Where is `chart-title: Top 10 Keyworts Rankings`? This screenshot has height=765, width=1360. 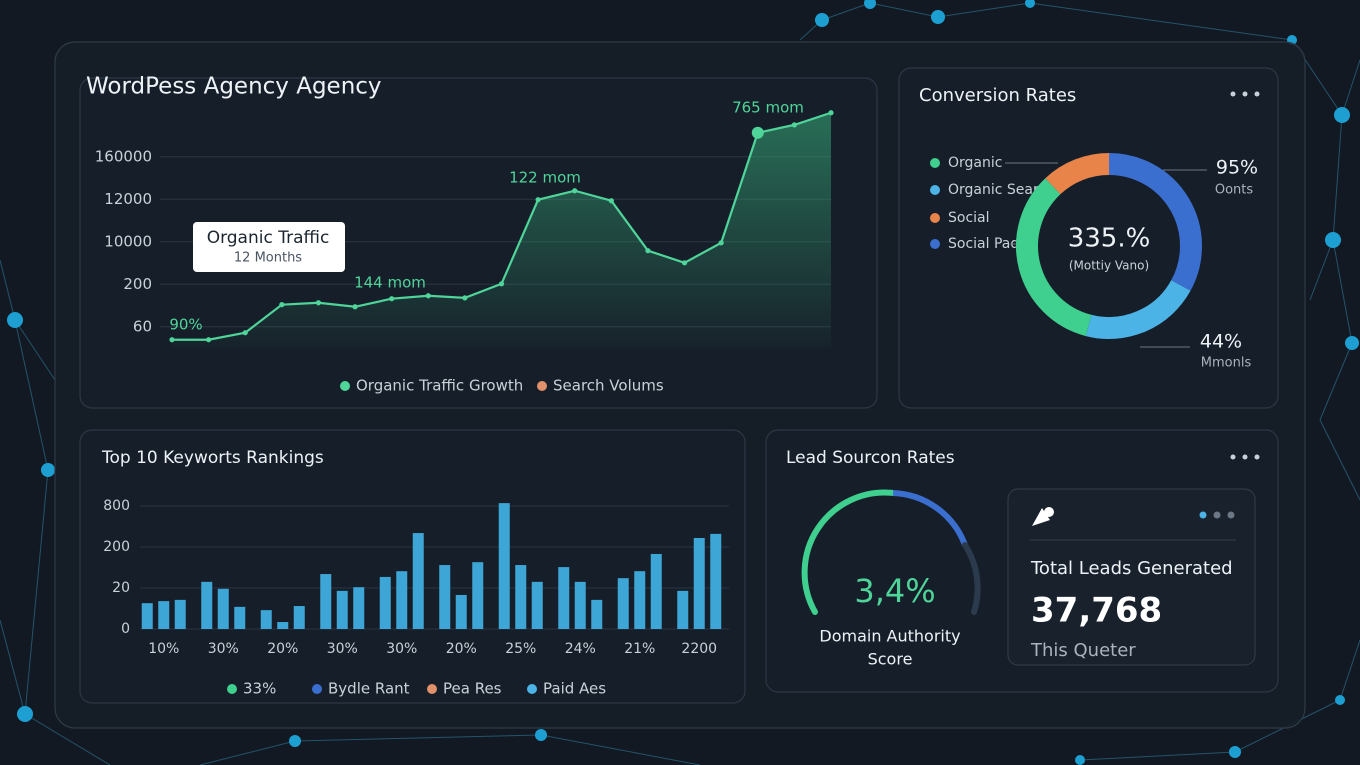 chart-title: Top 10 Keyworts Rankings is located at coordinates (212, 458).